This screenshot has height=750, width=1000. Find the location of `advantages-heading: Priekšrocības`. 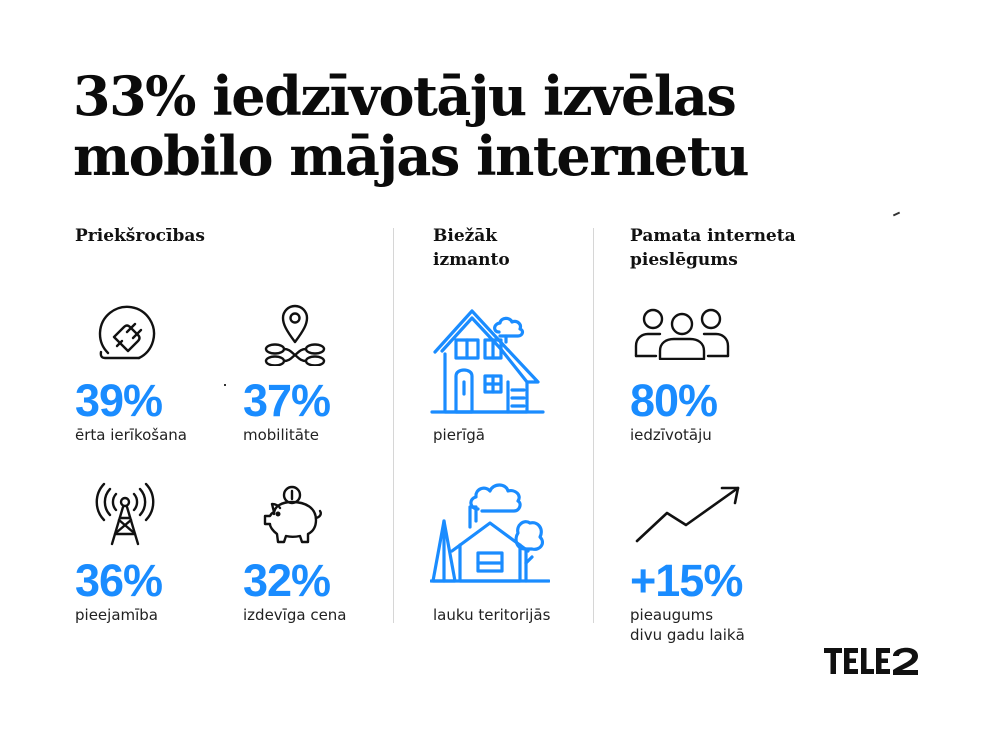

advantages-heading: Priekšrocības is located at coordinates (140, 236).